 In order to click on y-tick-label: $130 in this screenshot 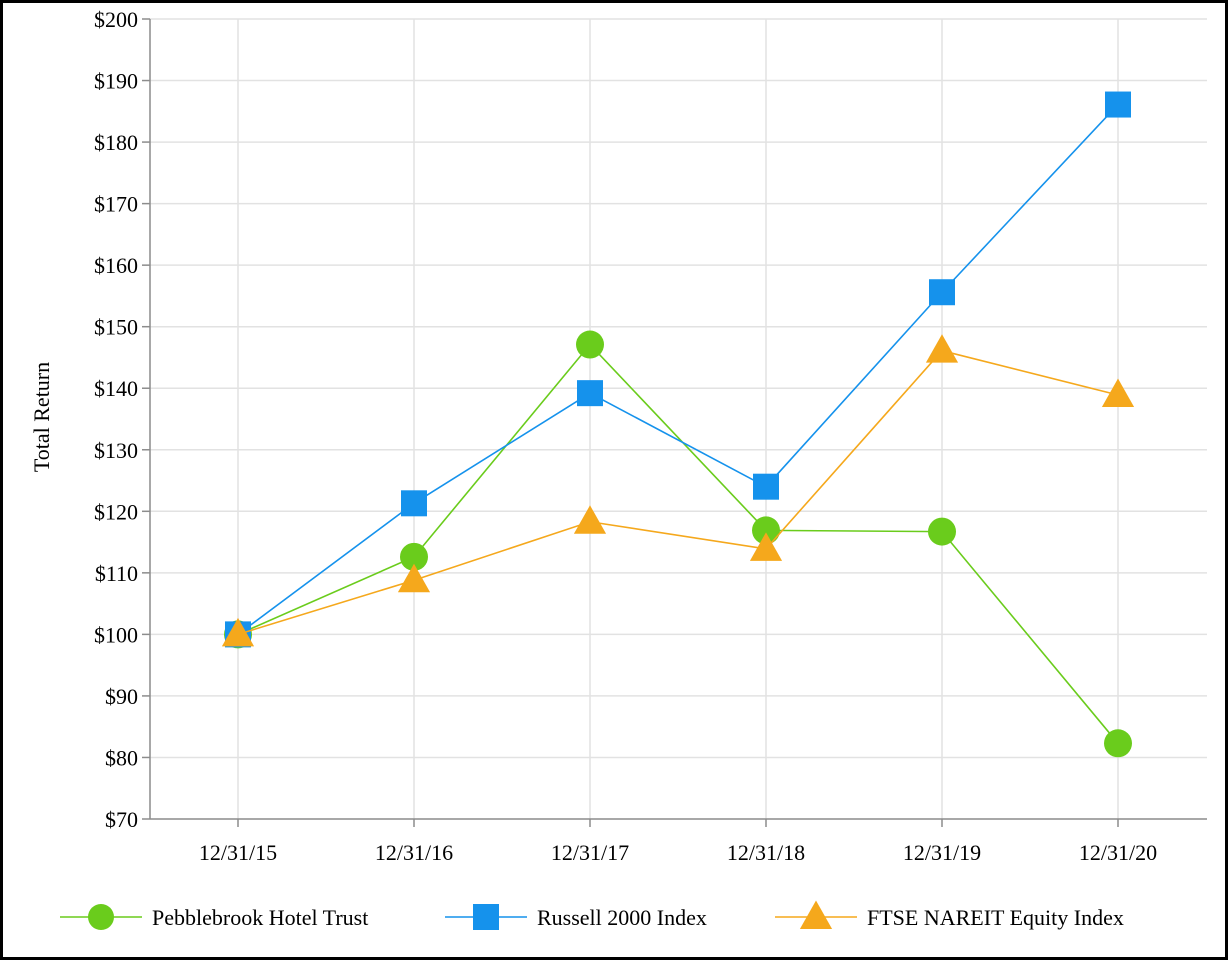, I will do `click(116, 450)`.